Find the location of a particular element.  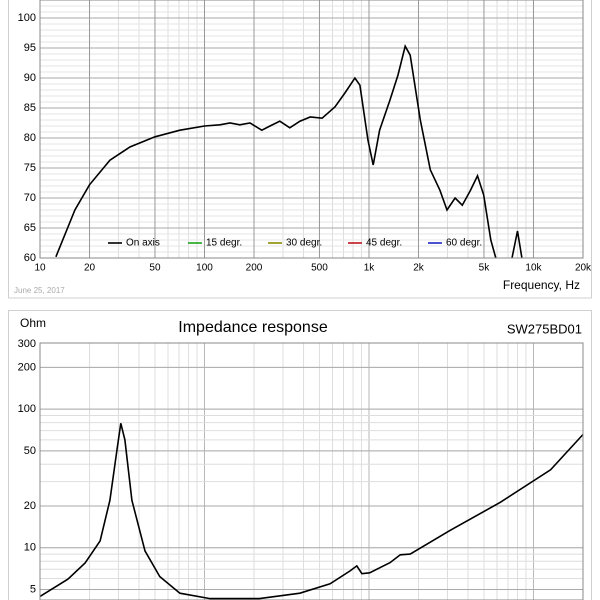

x-tick-label: 200 is located at coordinates (254, 268).